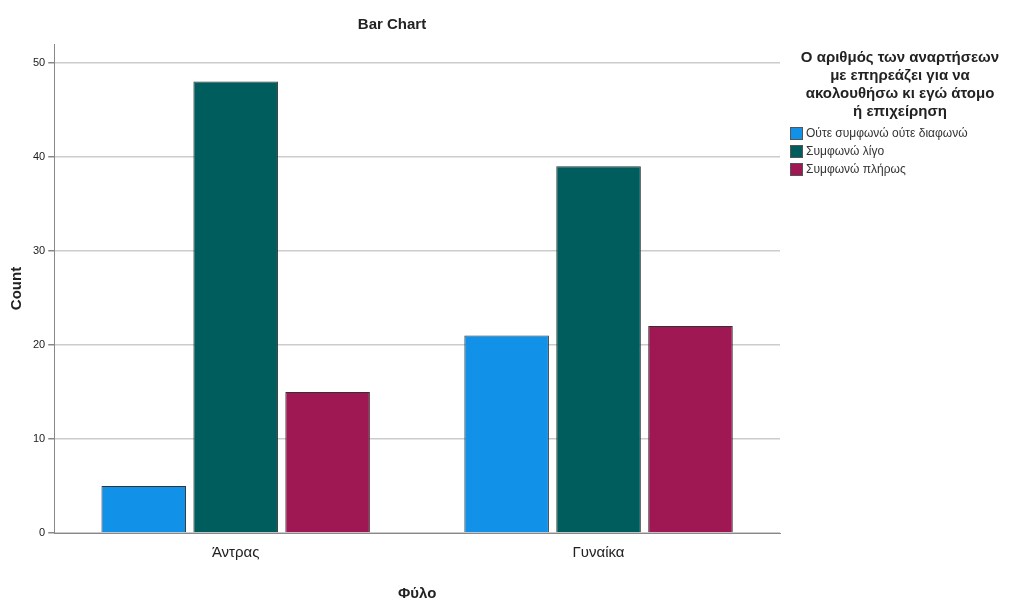 This screenshot has height=607, width=1022. Describe the element at coordinates (235, 552) in the screenshot. I see `x-tick-label: Άντρας` at that location.